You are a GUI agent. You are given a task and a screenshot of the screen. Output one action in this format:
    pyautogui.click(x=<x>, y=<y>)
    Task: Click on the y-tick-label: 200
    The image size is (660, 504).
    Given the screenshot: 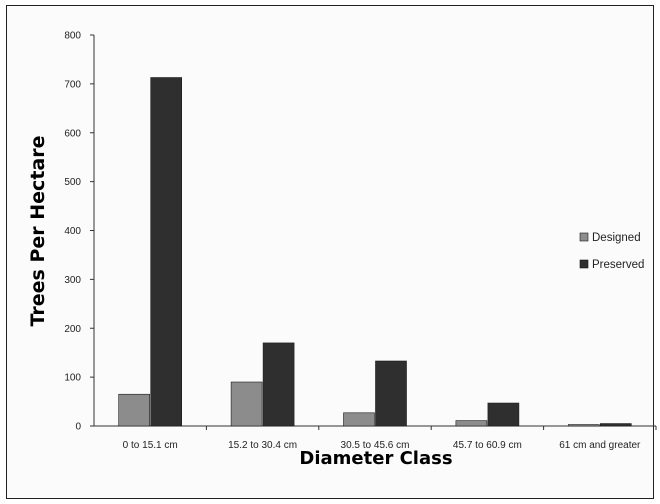 What is the action you would take?
    pyautogui.click(x=72, y=329)
    